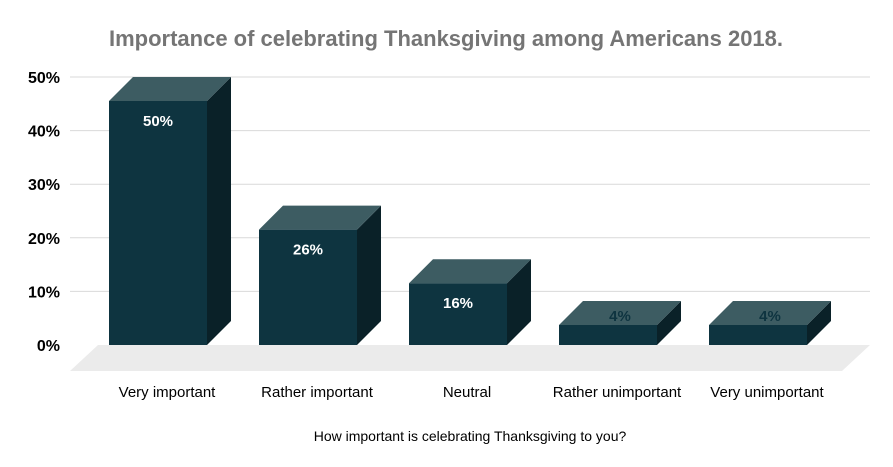 This screenshot has height=467, width=893. I want to click on y-tick-label: 20%, so click(44, 239).